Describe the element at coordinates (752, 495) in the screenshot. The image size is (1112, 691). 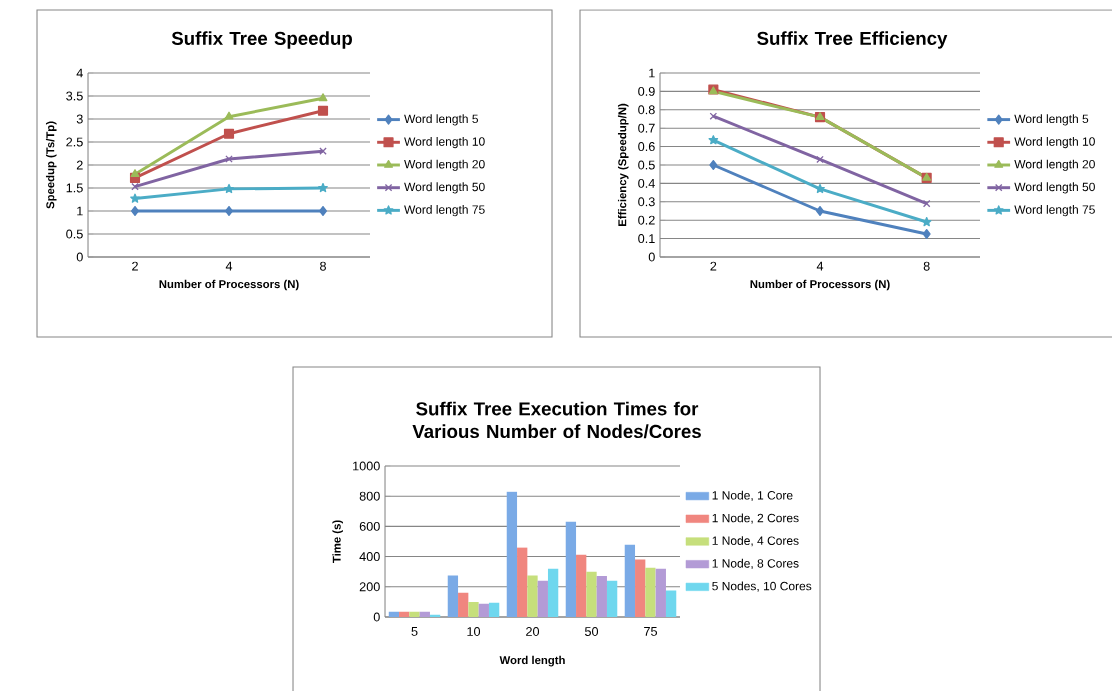
I see `legend-label: 1 Node, 1 Core` at that location.